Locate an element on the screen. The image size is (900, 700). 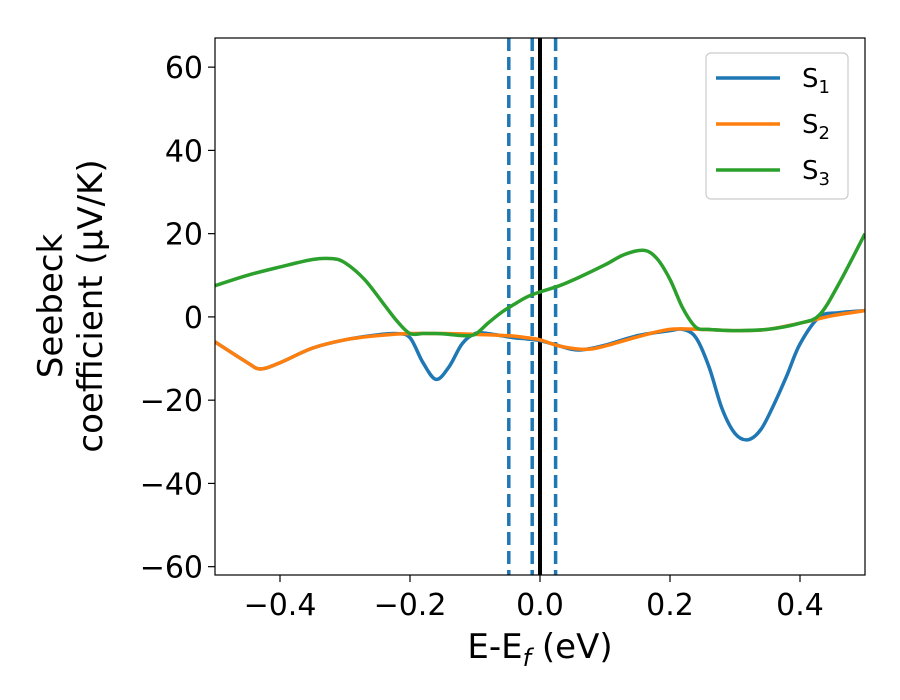
x-tick-label: −0.2 is located at coordinates (410, 605).